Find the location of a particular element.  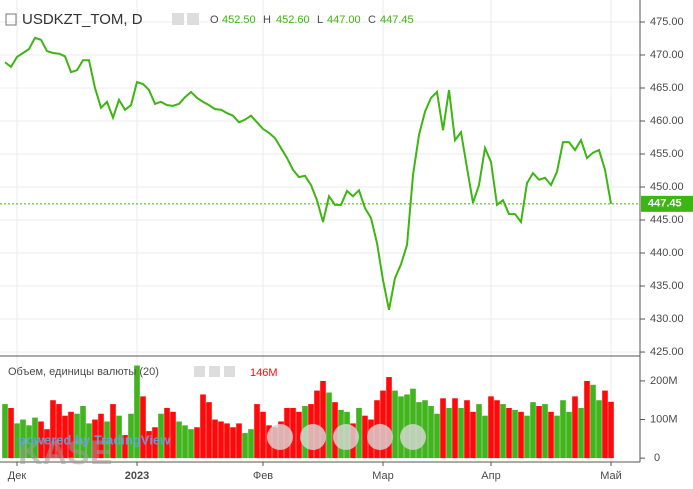

powered-by: powered by TradingView is located at coordinates (94, 439).